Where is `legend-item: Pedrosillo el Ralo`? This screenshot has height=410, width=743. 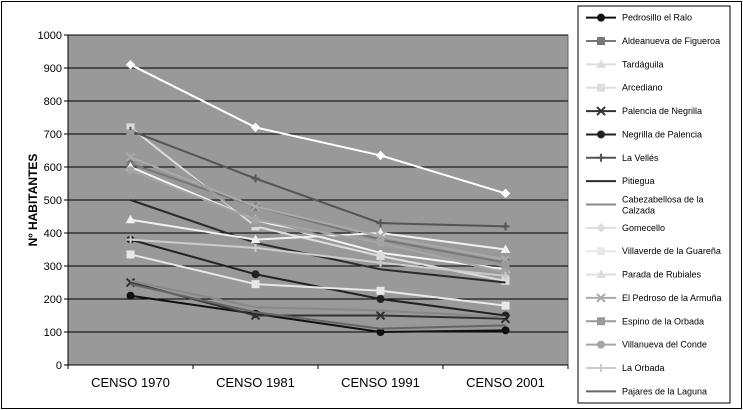
legend-item: Pedrosillo el Ralo is located at coordinates (639, 18).